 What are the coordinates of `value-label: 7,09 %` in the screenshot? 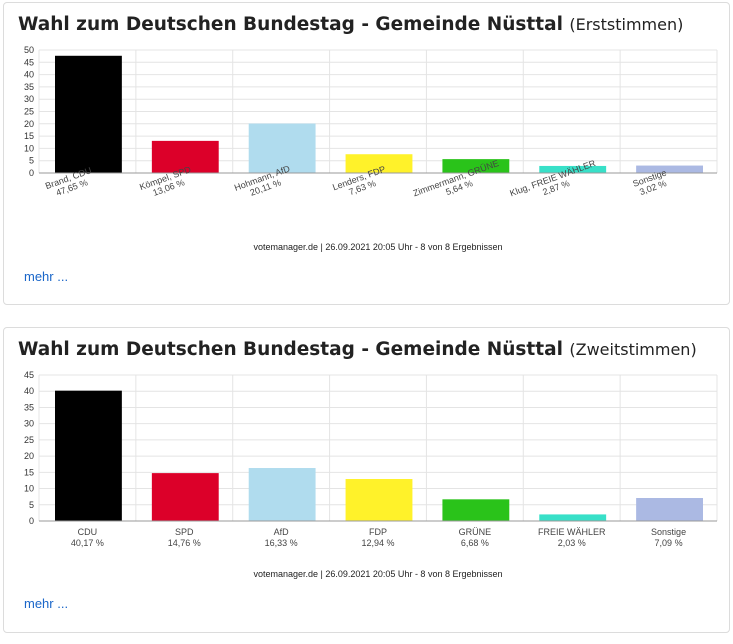 It's located at (669, 543).